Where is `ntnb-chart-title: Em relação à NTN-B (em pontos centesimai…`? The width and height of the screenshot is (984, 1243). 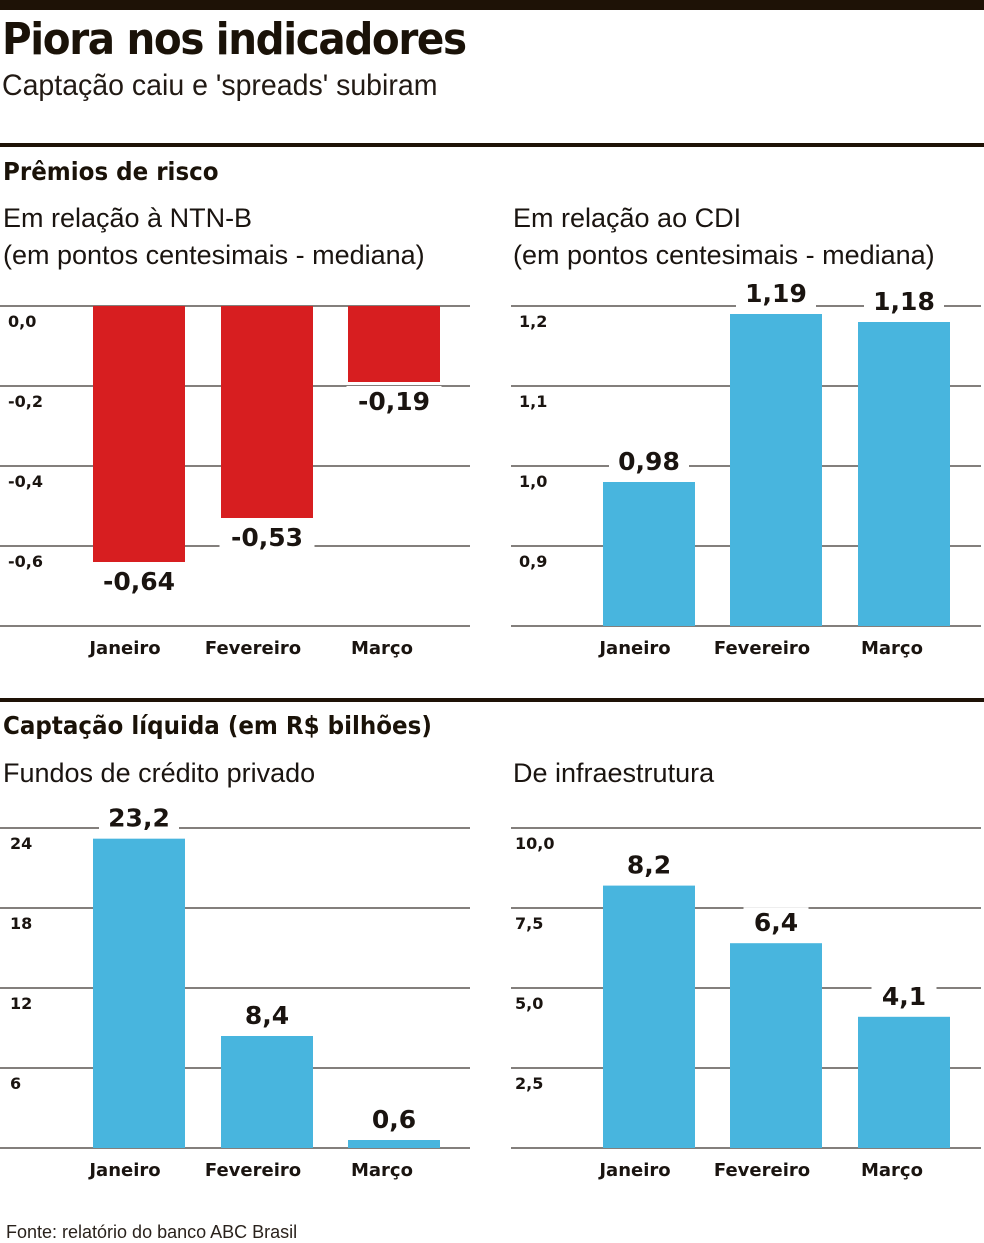
ntnb-chart-title: Em relação à NTN-B (em pontos centesimai… is located at coordinates (214, 237).